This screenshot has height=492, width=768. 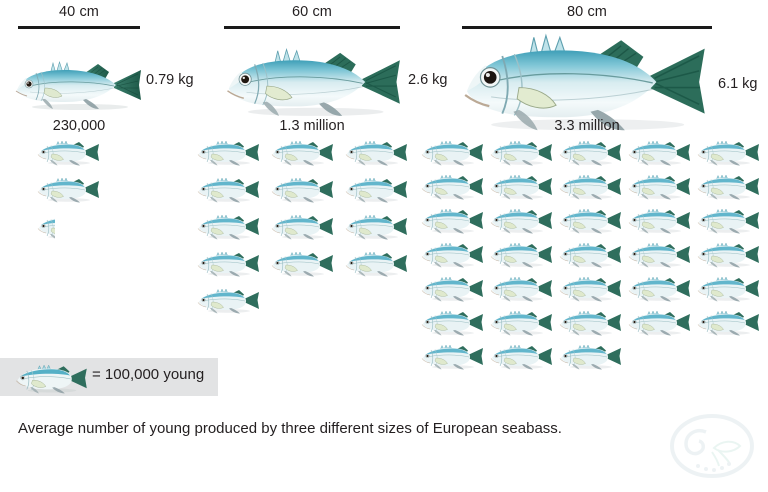 What do you see at coordinates (79, 12) in the screenshot?
I see `scale-label-40cm: 40 cm` at bounding box center [79, 12].